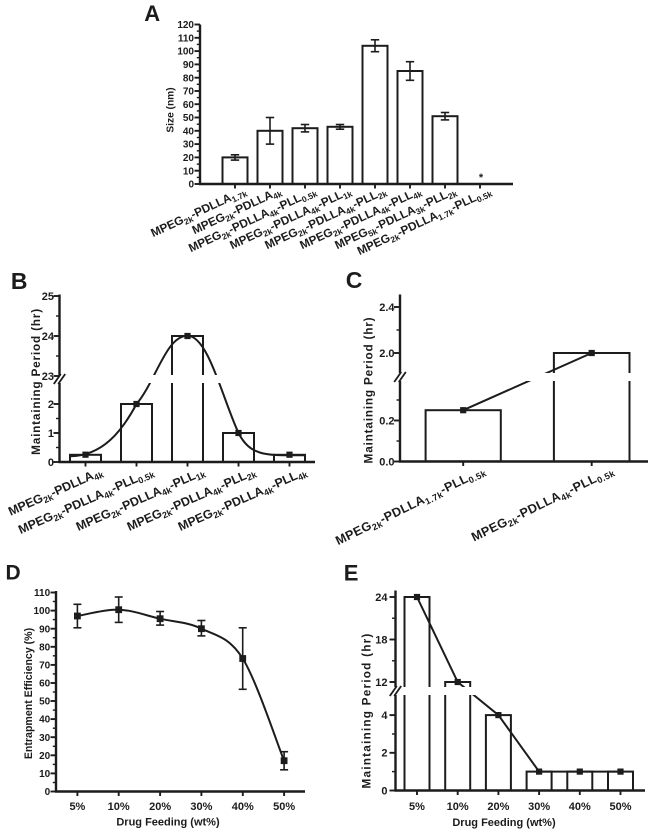  Describe the element at coordinates (29, 693) in the screenshot. I see `svg-text: Entrapment Efficiency (%)` at that location.